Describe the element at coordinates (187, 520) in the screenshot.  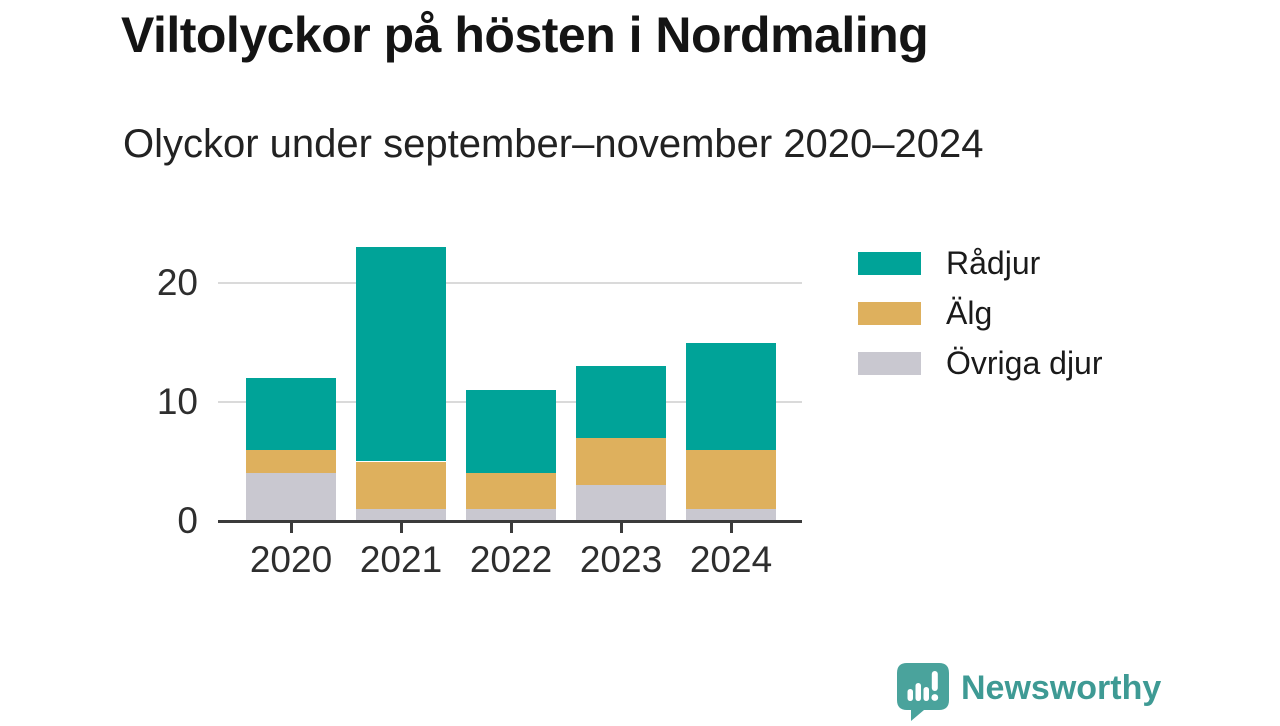
I see `y-tick-label: 0` at that location.